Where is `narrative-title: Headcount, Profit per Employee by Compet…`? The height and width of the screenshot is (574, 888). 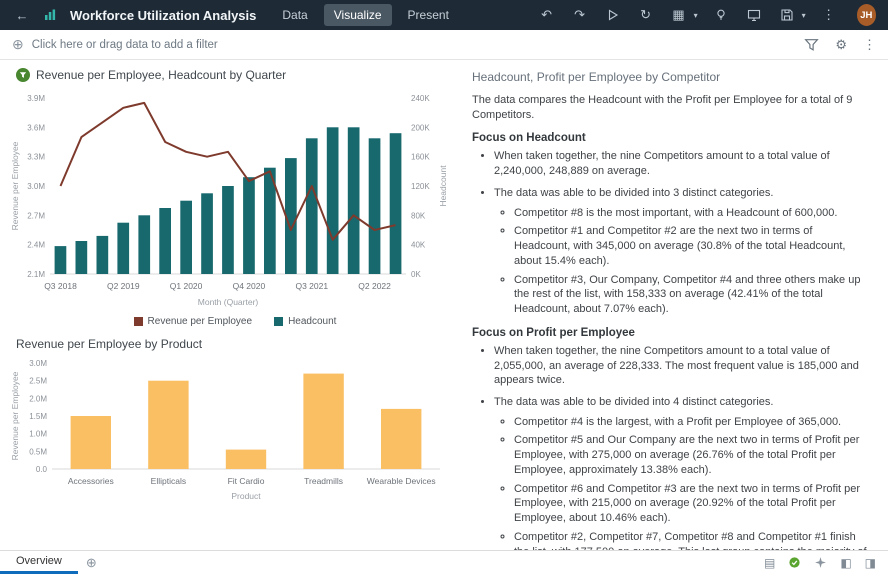 narrative-title: Headcount, Profit per Employee by Compet… is located at coordinates (596, 77).